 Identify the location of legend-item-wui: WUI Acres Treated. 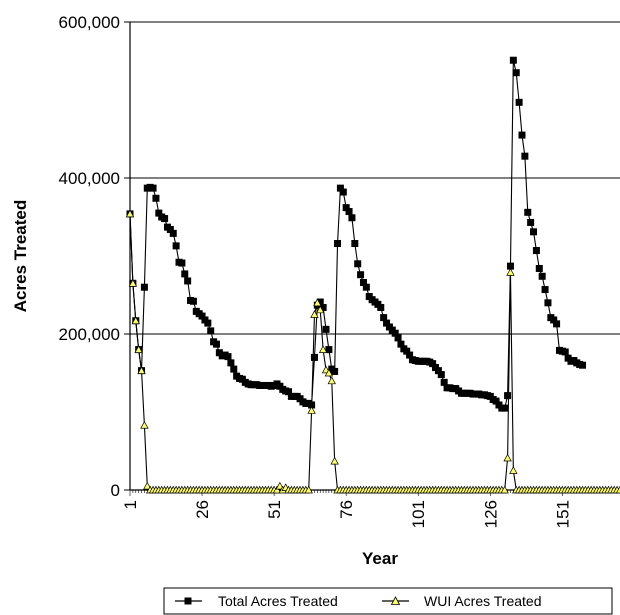
(461, 601).